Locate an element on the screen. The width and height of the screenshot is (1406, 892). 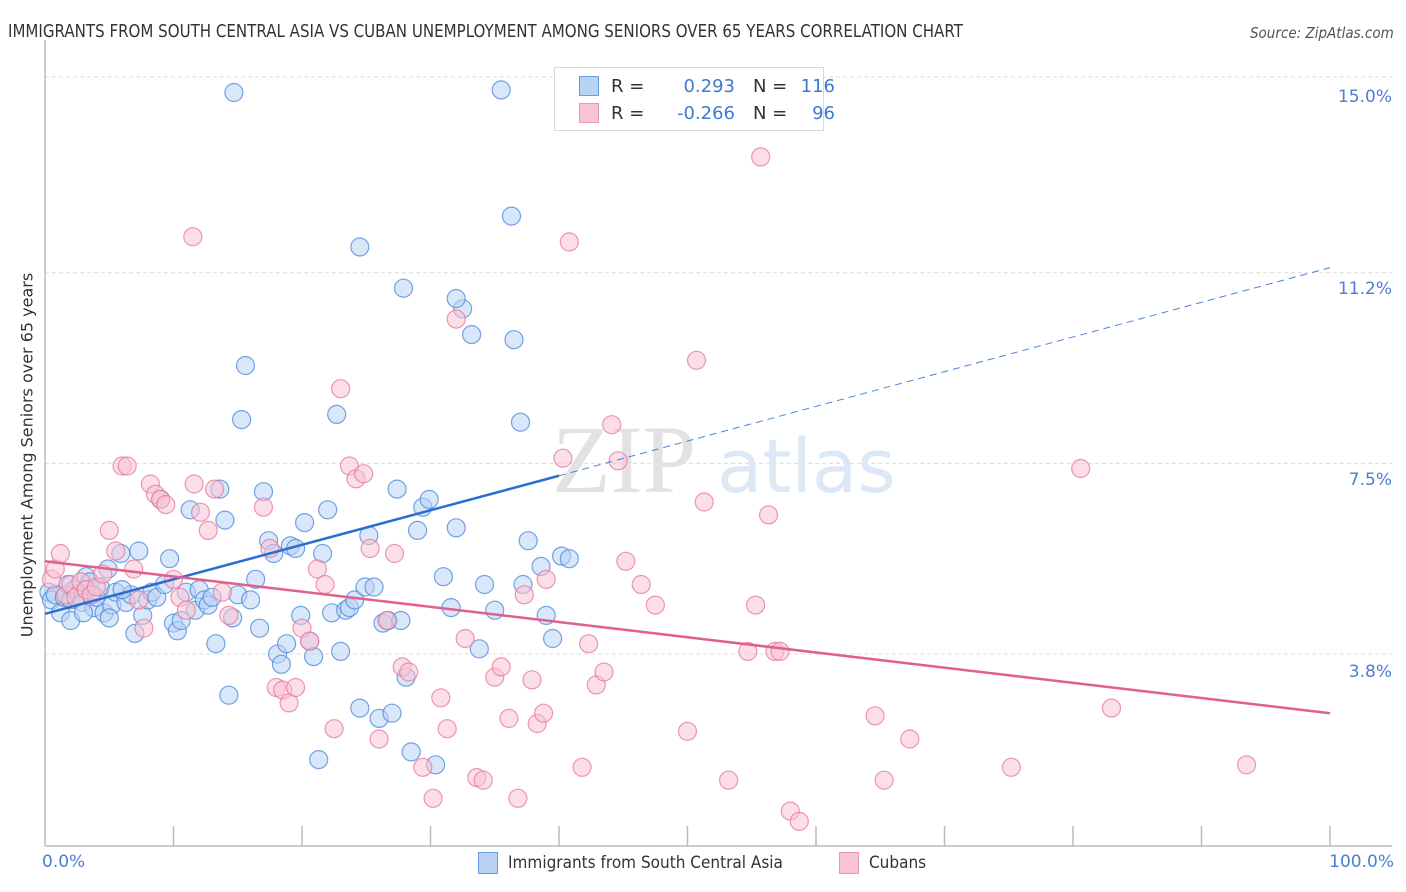
legend-item-cubans: Cubans is located at coordinates (885, 863).